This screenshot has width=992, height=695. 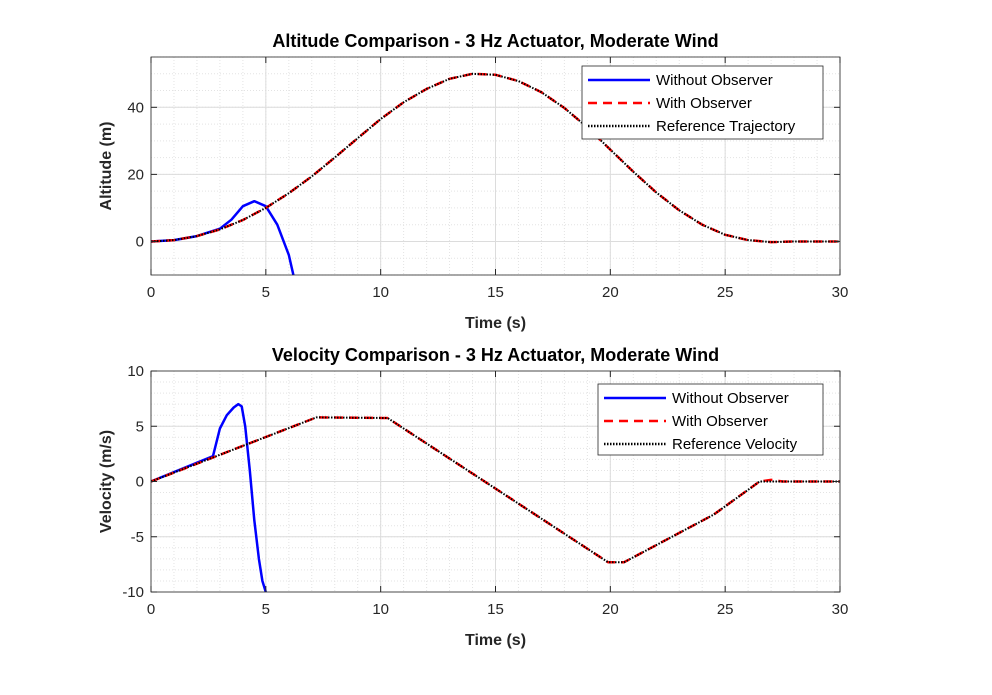 What do you see at coordinates (140, 426) in the screenshot?
I see `y-tick-label: 5` at bounding box center [140, 426].